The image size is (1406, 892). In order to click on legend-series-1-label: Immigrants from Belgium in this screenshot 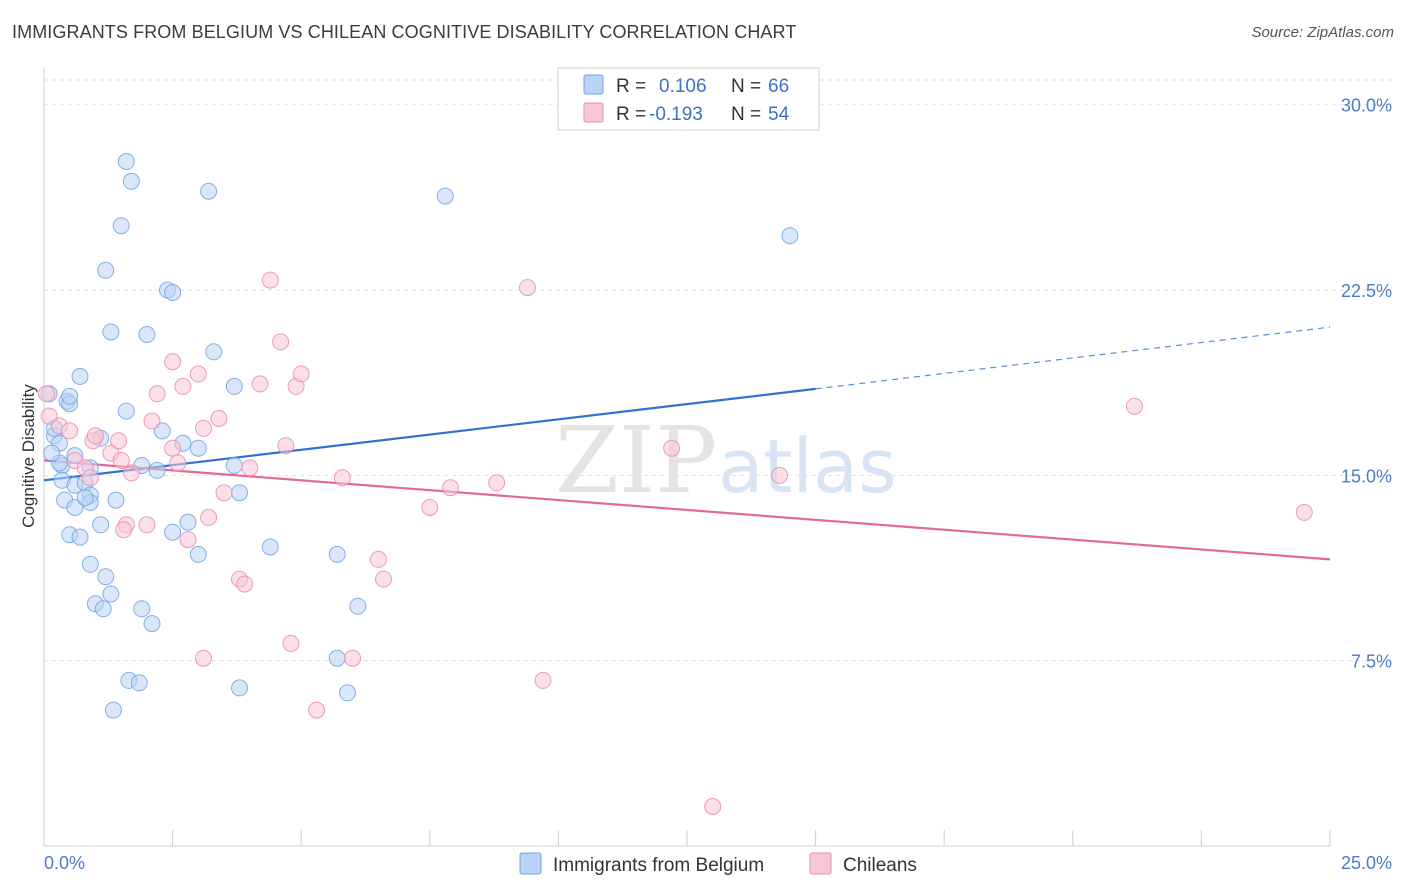, I will do `click(658, 865)`.